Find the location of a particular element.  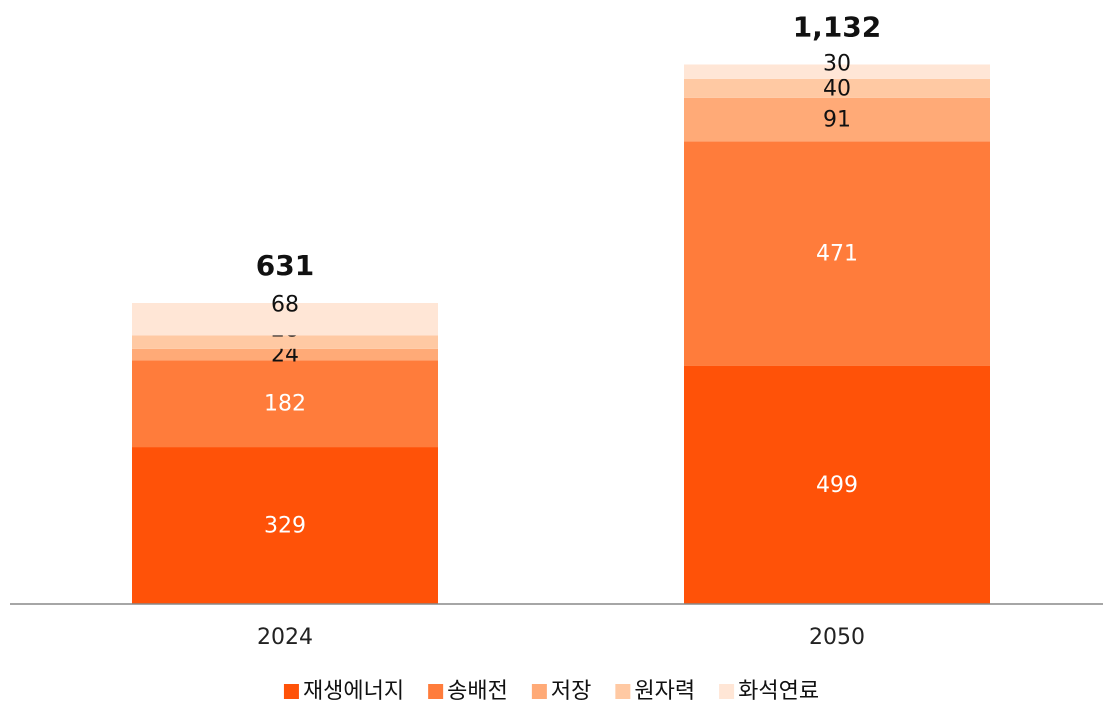

legend-label: 송배전 is located at coordinates (477, 691).